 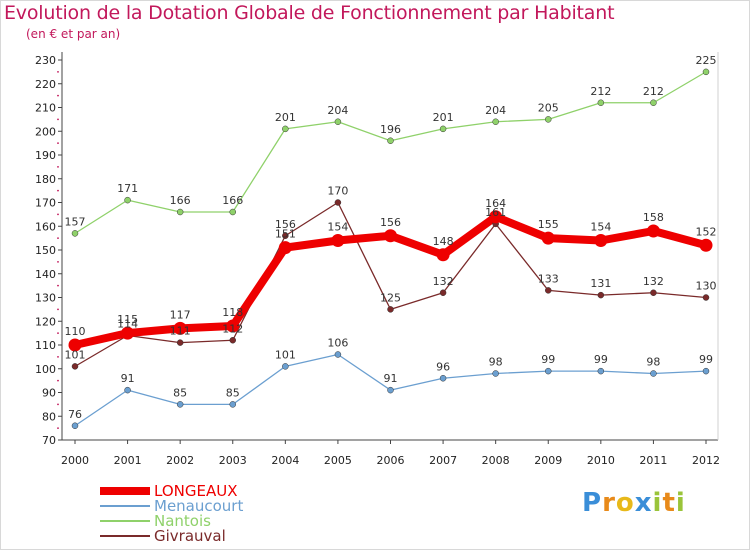 I want to click on brand-letter: r, so click(x=609, y=503).